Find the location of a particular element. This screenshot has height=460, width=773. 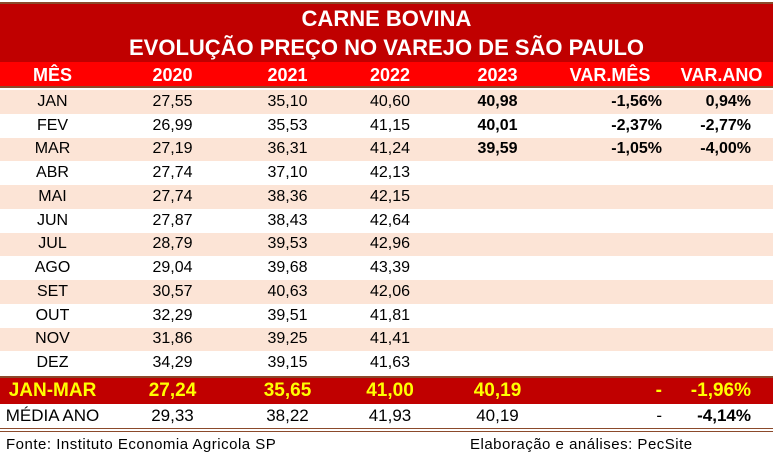

cell-col-3: 43,39 is located at coordinates (390, 268).